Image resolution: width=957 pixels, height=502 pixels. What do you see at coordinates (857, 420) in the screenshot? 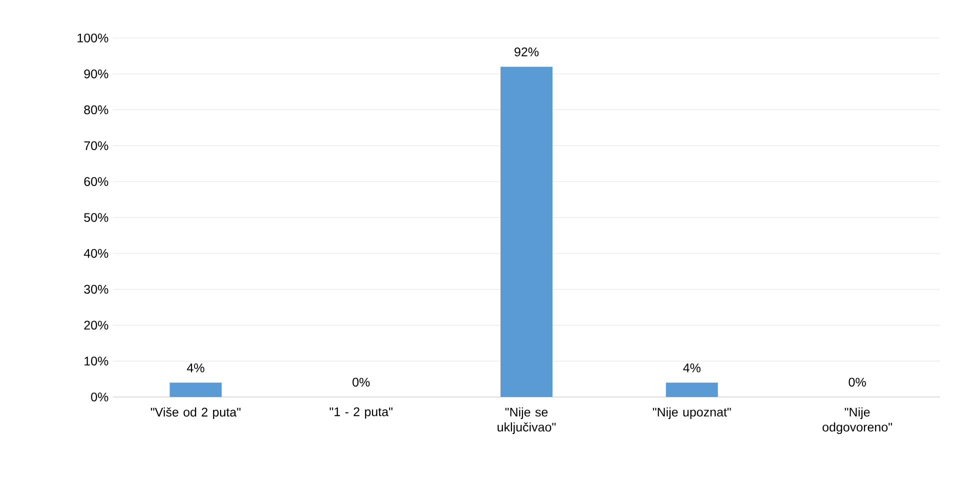
I see `x-tick-label: "Nije odgovoreno"` at bounding box center [857, 420].